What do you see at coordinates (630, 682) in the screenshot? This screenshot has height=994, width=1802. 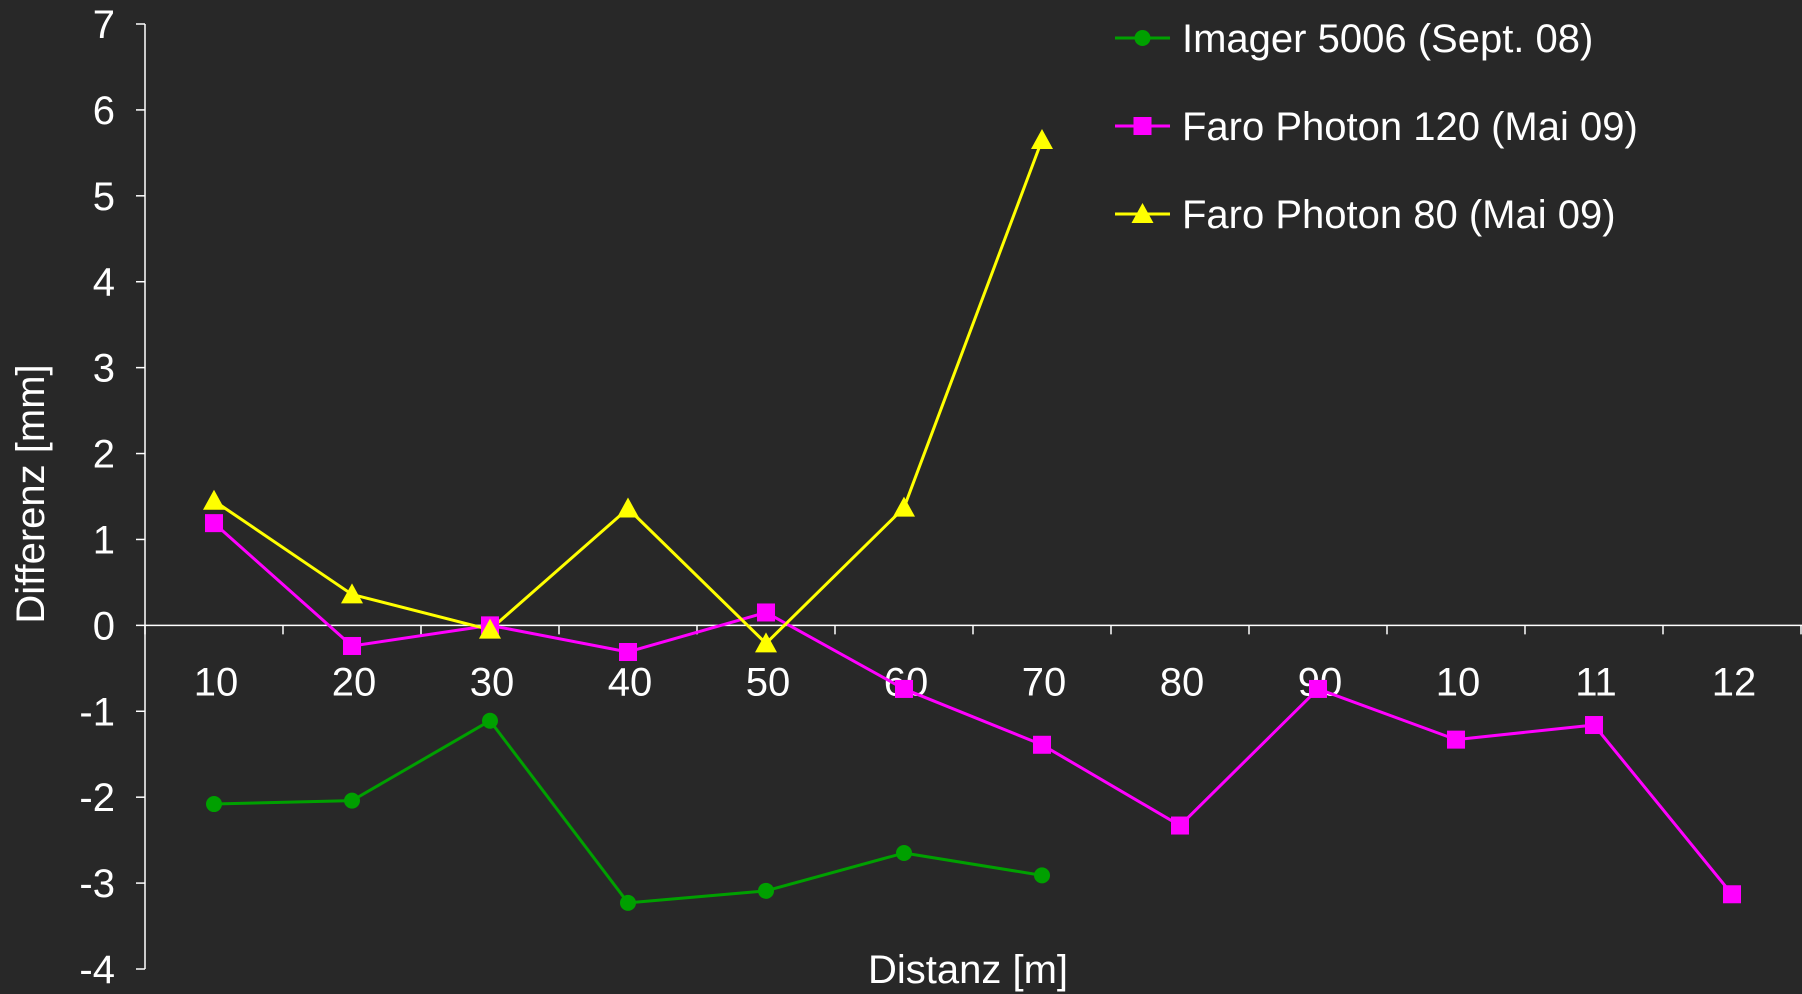 I see `x-tick-label: 40` at bounding box center [630, 682].